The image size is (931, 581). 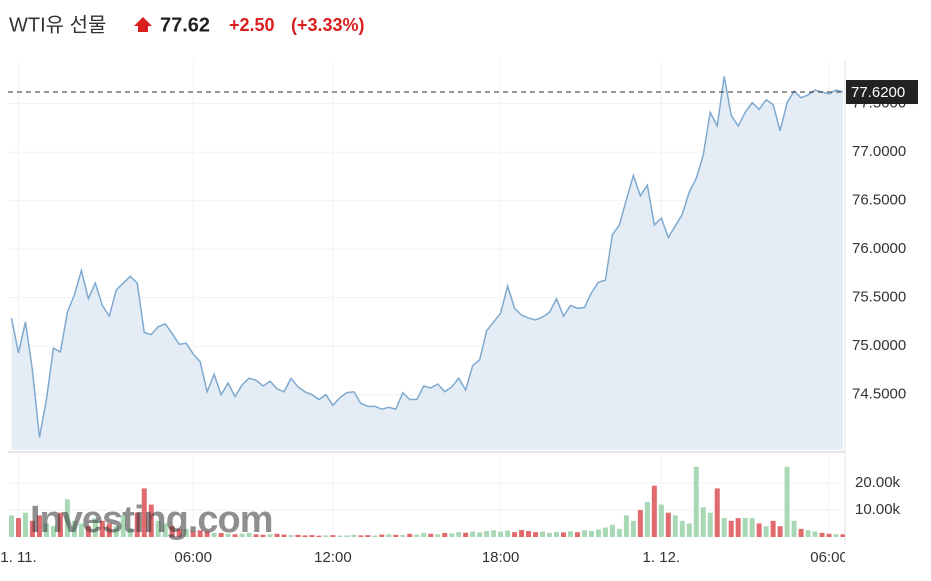 I want to click on x-tick-label: 12:00, so click(x=333, y=557).